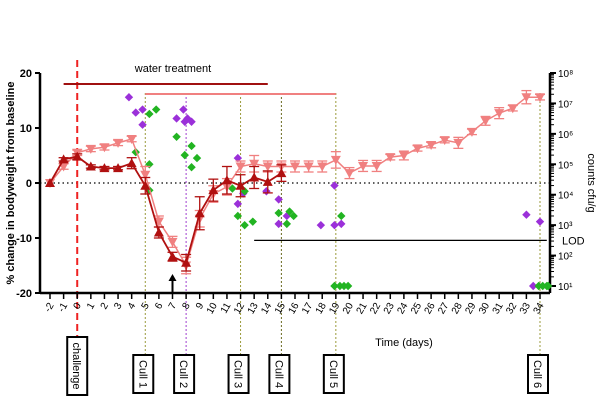 This screenshot has width=600, height=405. Describe the element at coordinates (253, 309) in the screenshot. I see `x-tick-label: 13` at that location.